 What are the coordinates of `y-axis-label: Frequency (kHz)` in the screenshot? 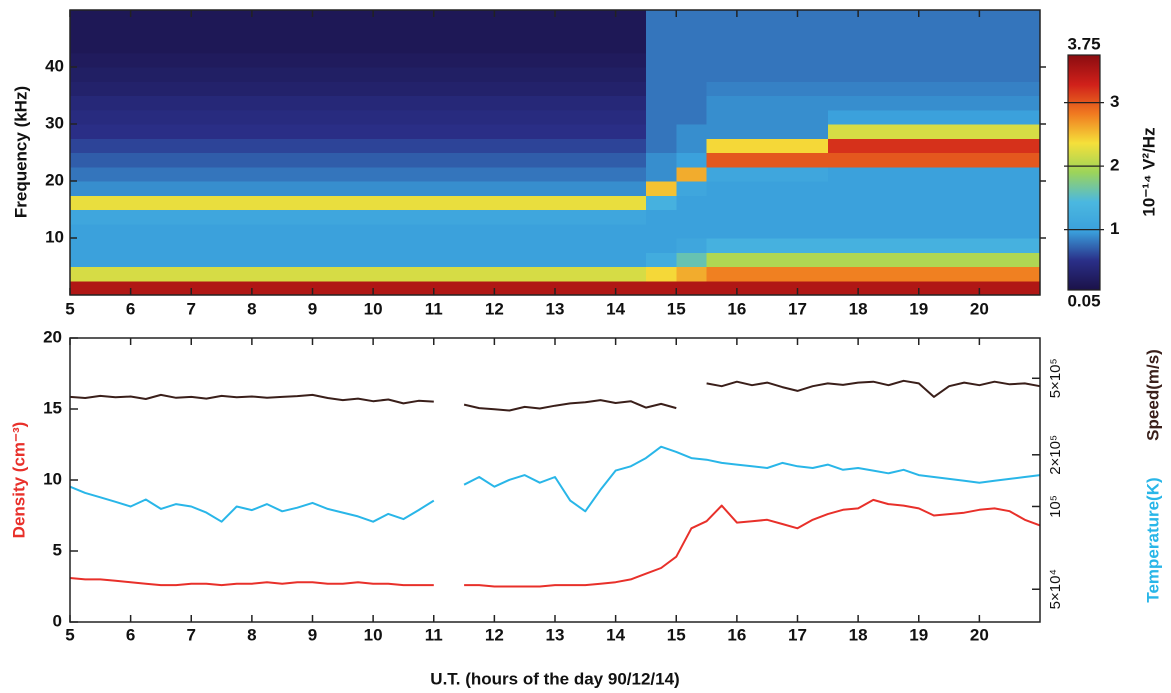 It's located at (20, 152).